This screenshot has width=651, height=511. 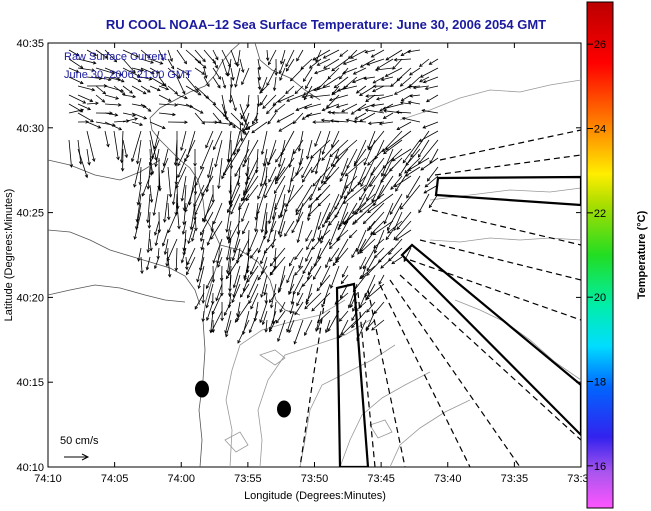 What do you see at coordinates (77, 457) in the screenshot?
I see `scale-arrow` at bounding box center [77, 457].